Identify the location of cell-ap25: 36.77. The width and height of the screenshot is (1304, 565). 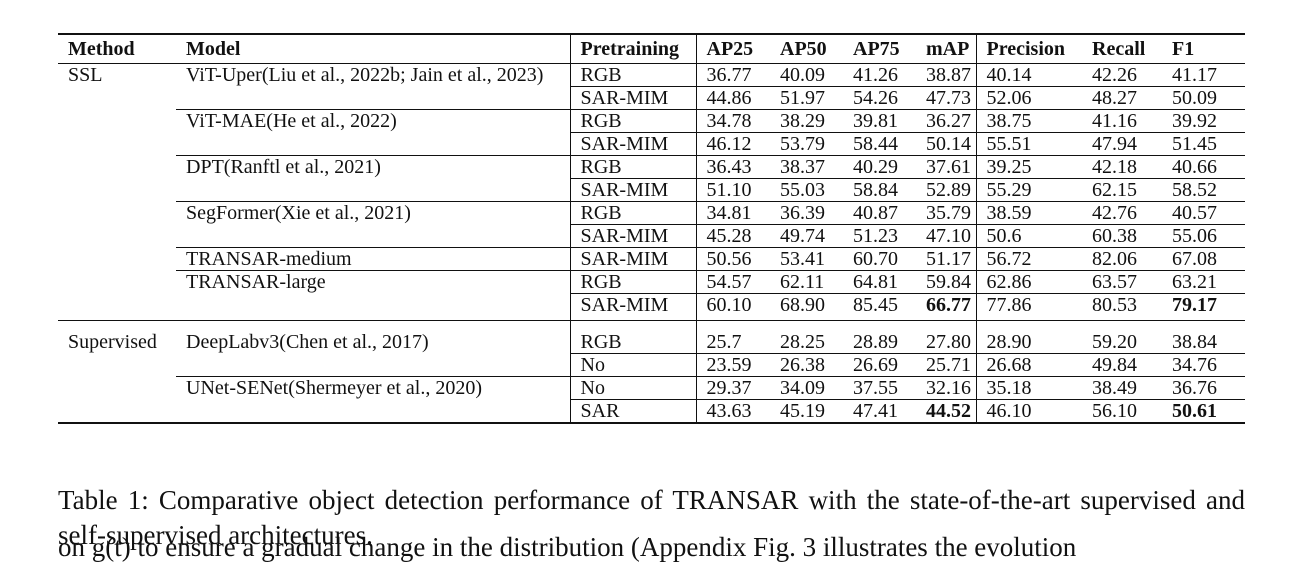
(732, 75).